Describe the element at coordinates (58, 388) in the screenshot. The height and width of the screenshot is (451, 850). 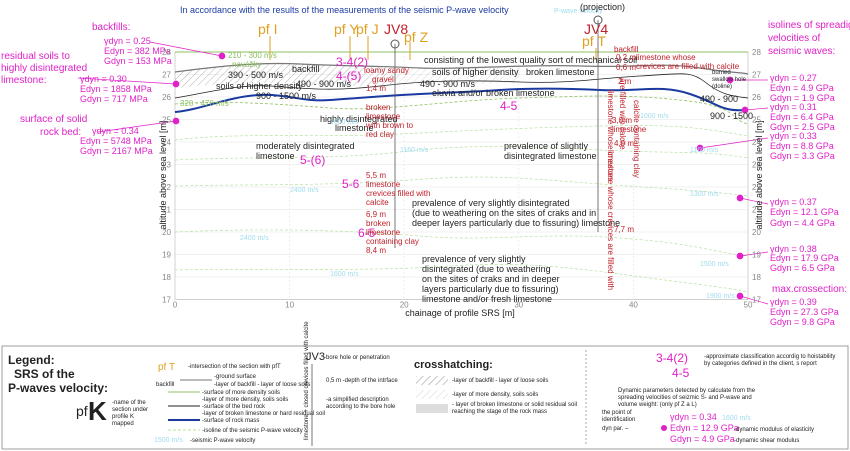
I see `label: P-waves velocity:` at that location.